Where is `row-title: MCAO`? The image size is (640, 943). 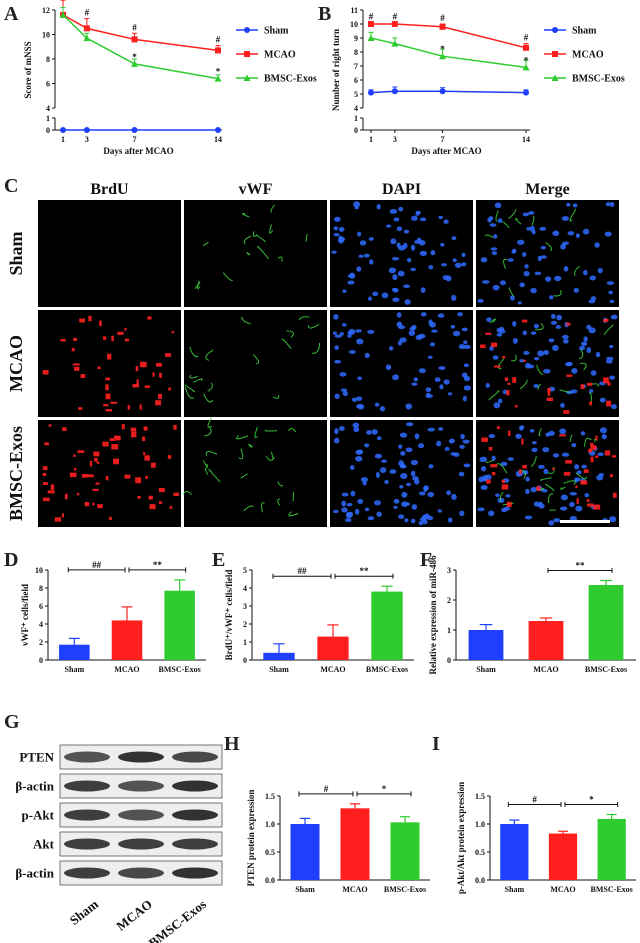
row-title: MCAO is located at coordinates (16, 363).